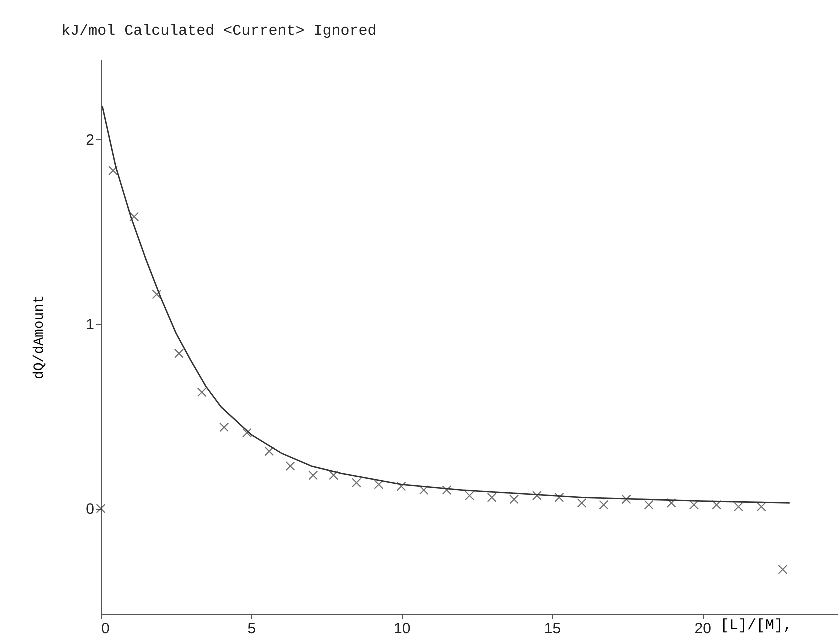  I want to click on x-tick-label: 20, so click(703, 628).